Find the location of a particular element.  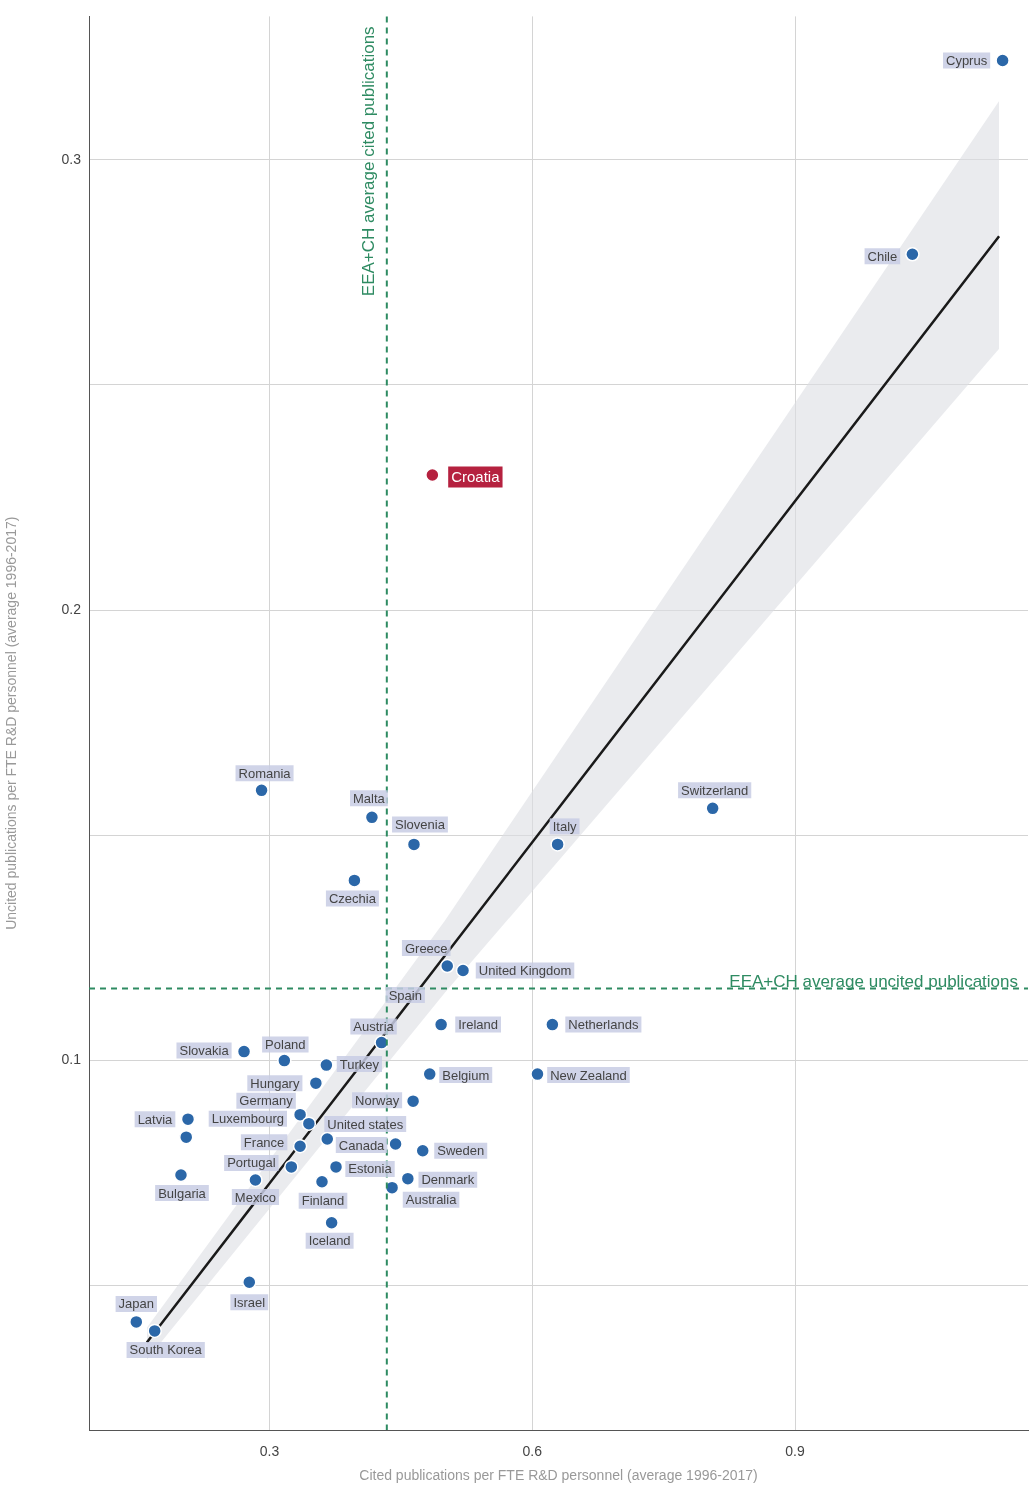

annotation: South Korea is located at coordinates (166, 1350).